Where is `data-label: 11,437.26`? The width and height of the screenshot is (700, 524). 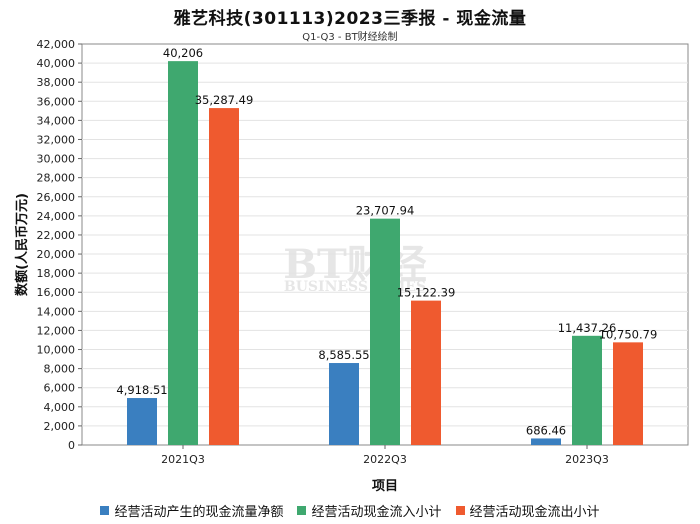
data-label: 11,437.26 is located at coordinates (587, 328).